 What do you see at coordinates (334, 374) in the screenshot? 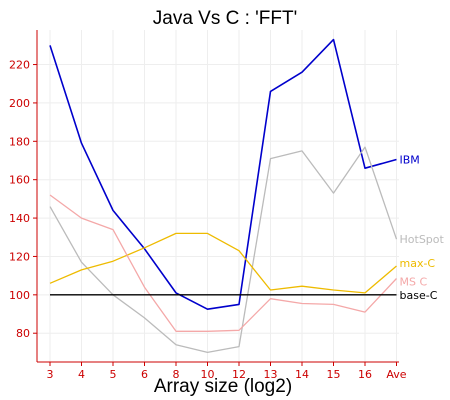
I see `x-tick-label: 15` at bounding box center [334, 374].